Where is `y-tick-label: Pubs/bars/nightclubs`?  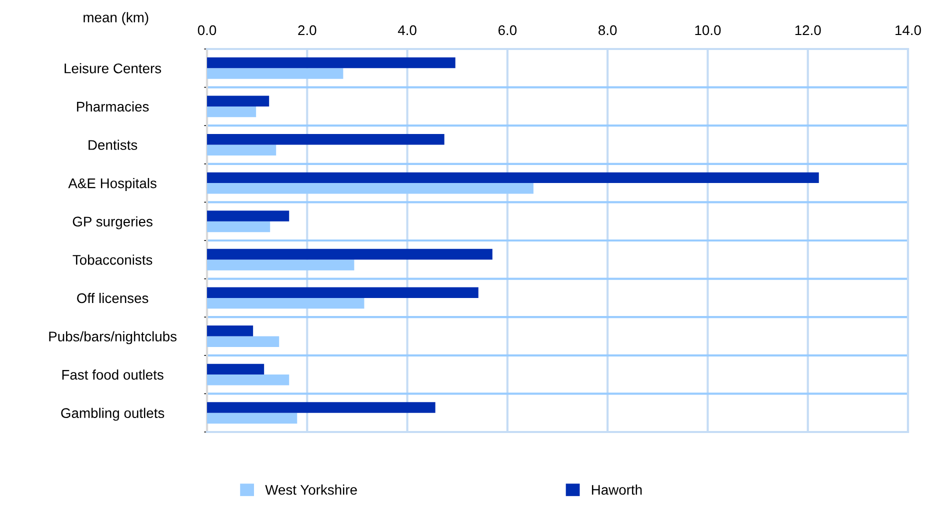
y-tick-label: Pubs/bars/nightclubs is located at coordinates (113, 337).